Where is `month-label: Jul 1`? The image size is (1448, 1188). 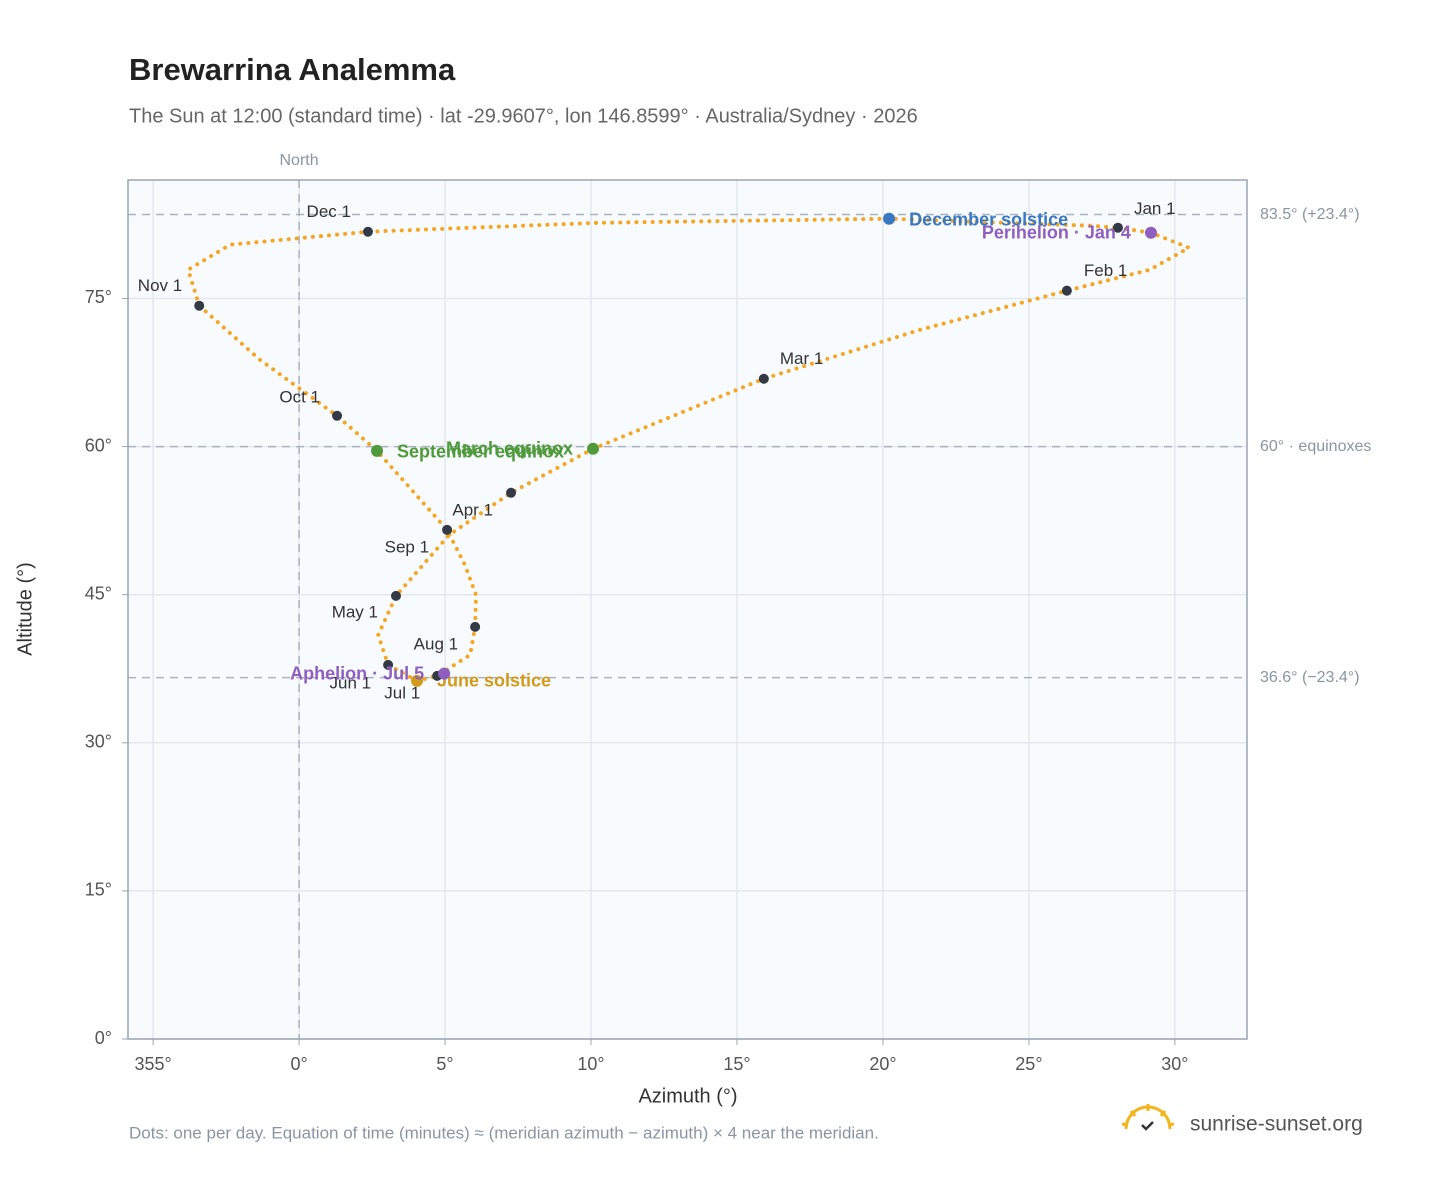 month-label: Jul 1 is located at coordinates (402, 692).